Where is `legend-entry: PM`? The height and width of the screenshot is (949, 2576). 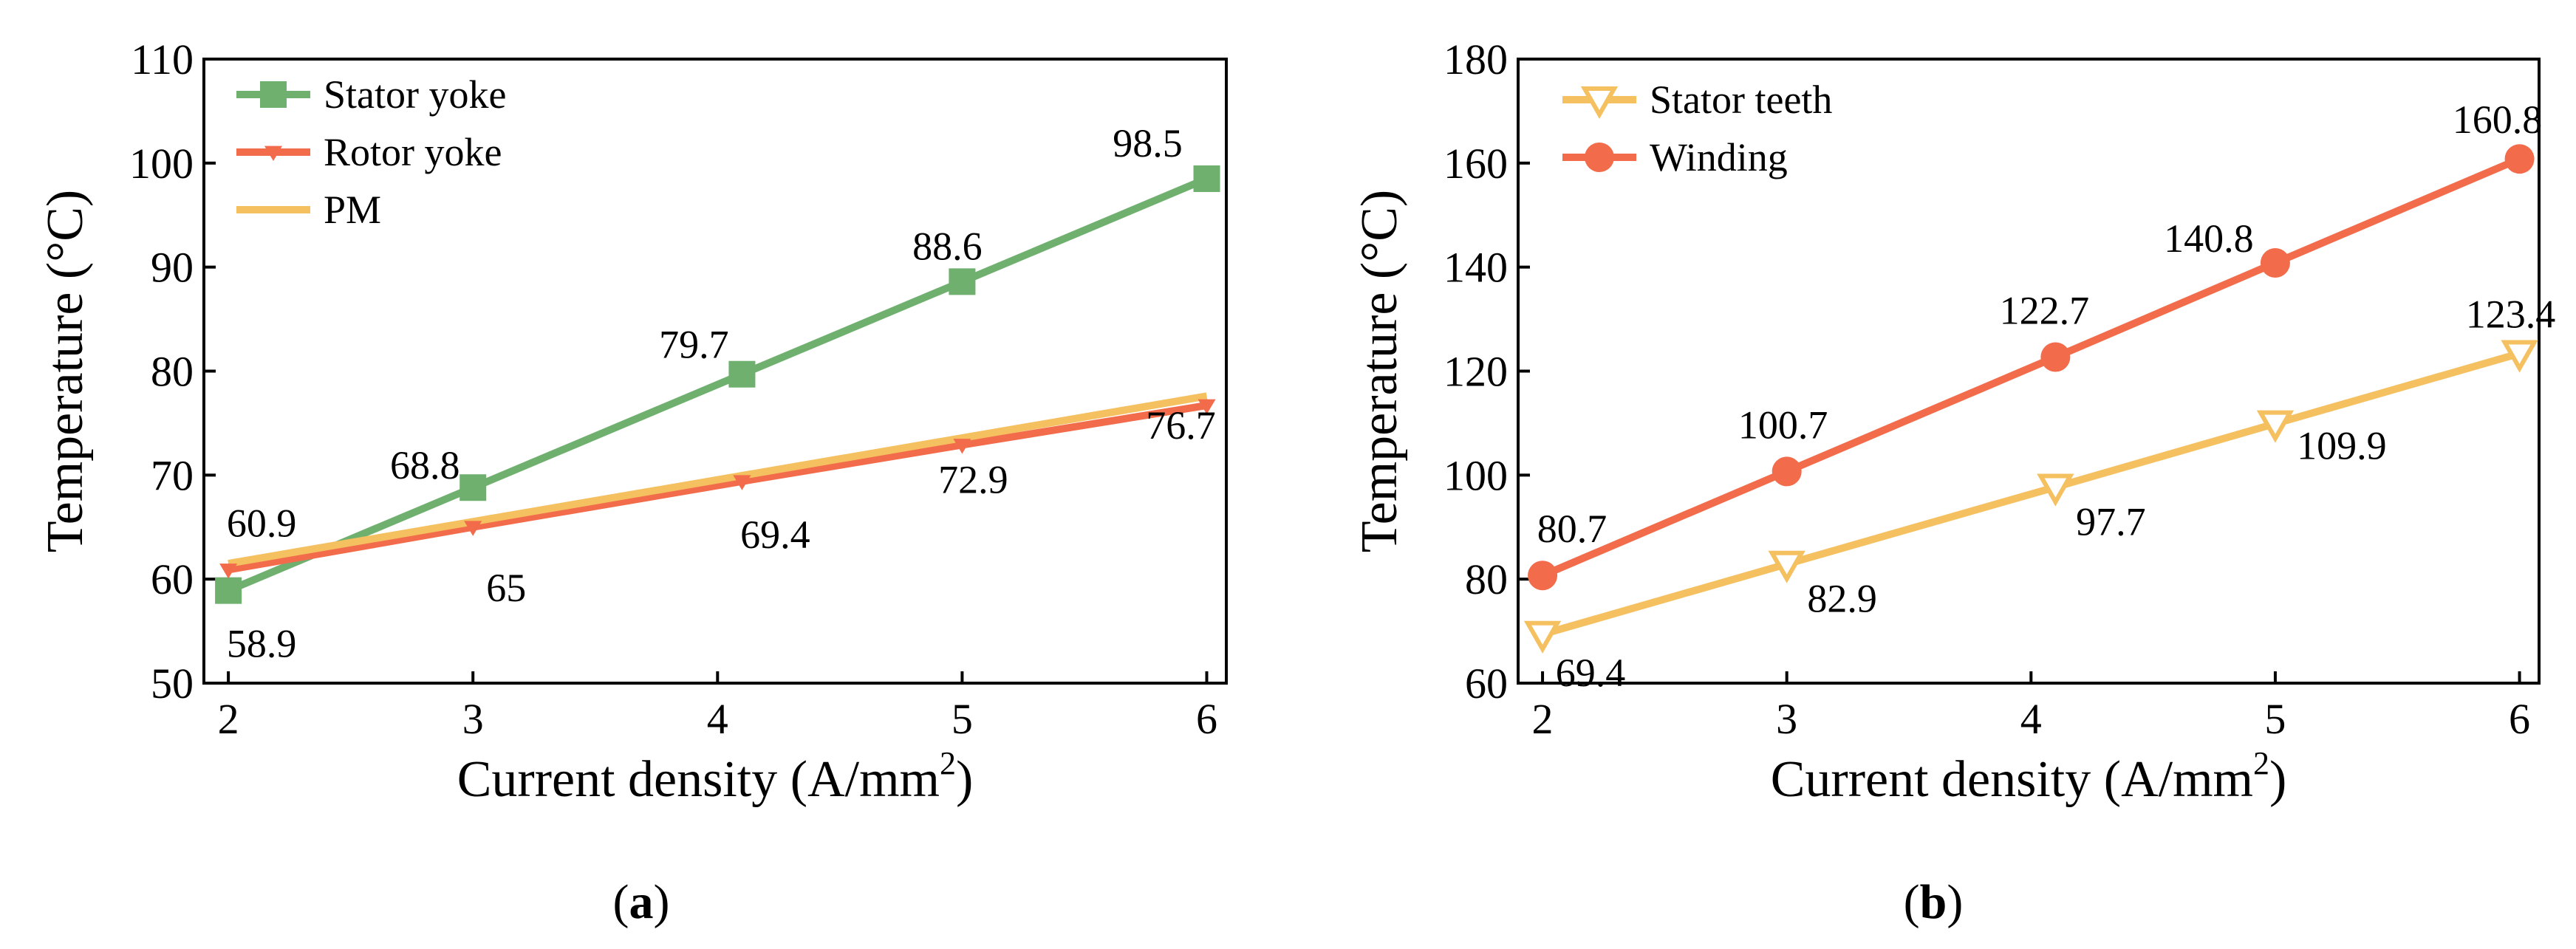
legend-entry: PM is located at coordinates (352, 210).